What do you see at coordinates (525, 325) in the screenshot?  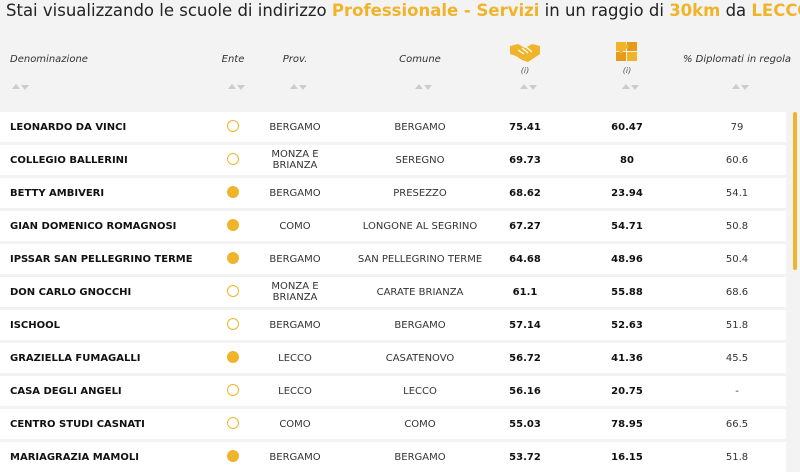 I see `score: 57.14` at bounding box center [525, 325].